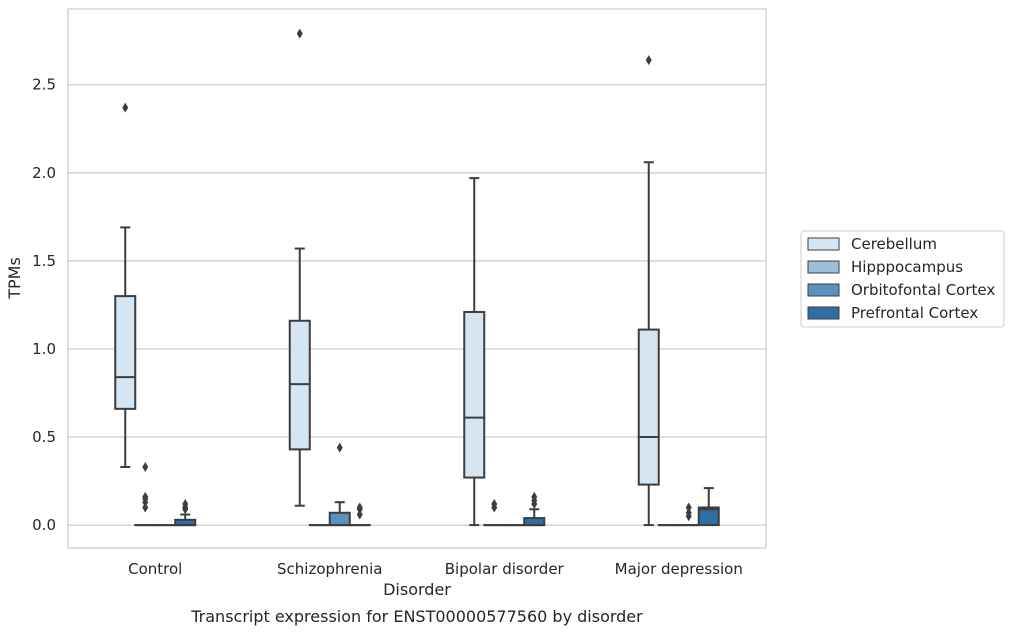 This screenshot has width=1014, height=634. What do you see at coordinates (894, 244) in the screenshot?
I see `legend-label: Cerebellum` at bounding box center [894, 244].